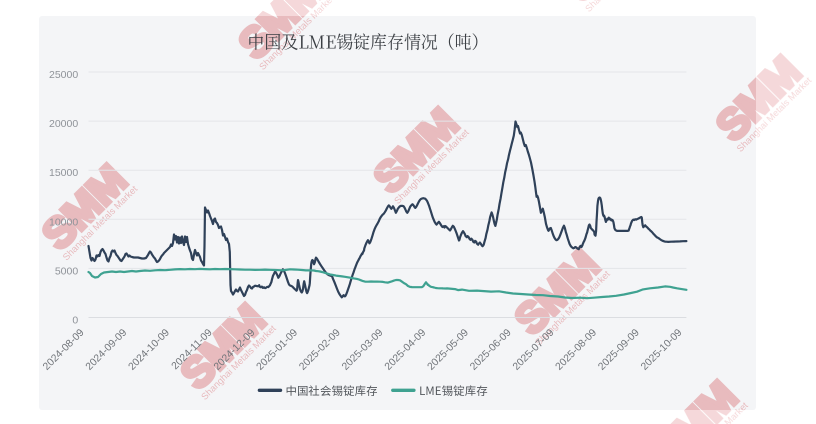 This screenshot has height=424, width=816. Describe the element at coordinates (67, 271) in the screenshot. I see `svg-text: 5000` at that location.